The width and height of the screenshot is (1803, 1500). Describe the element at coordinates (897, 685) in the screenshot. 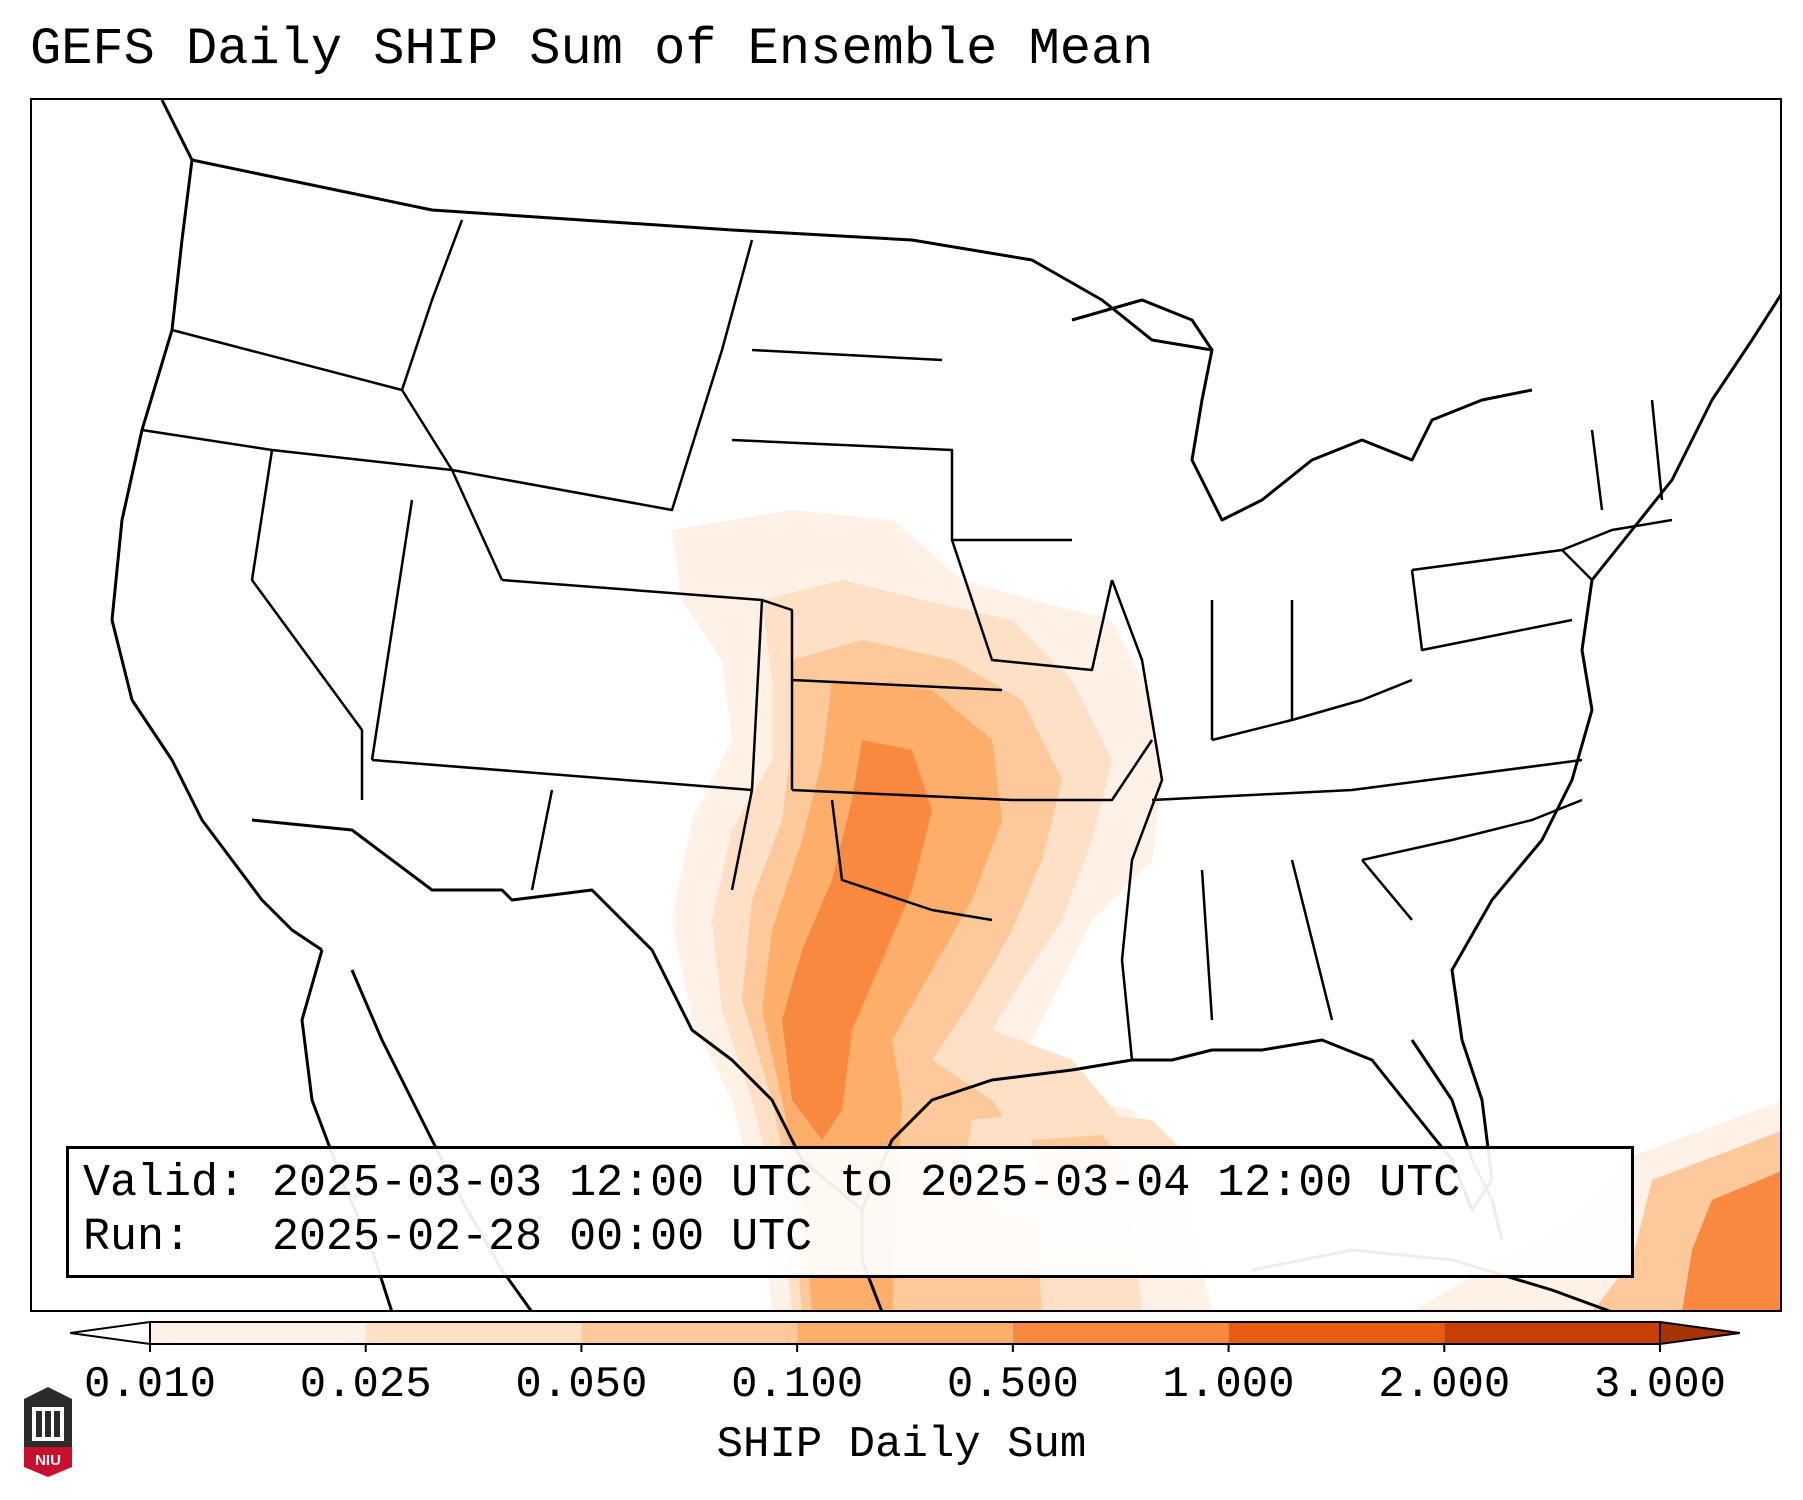

I see `border-ne-ks` at that location.